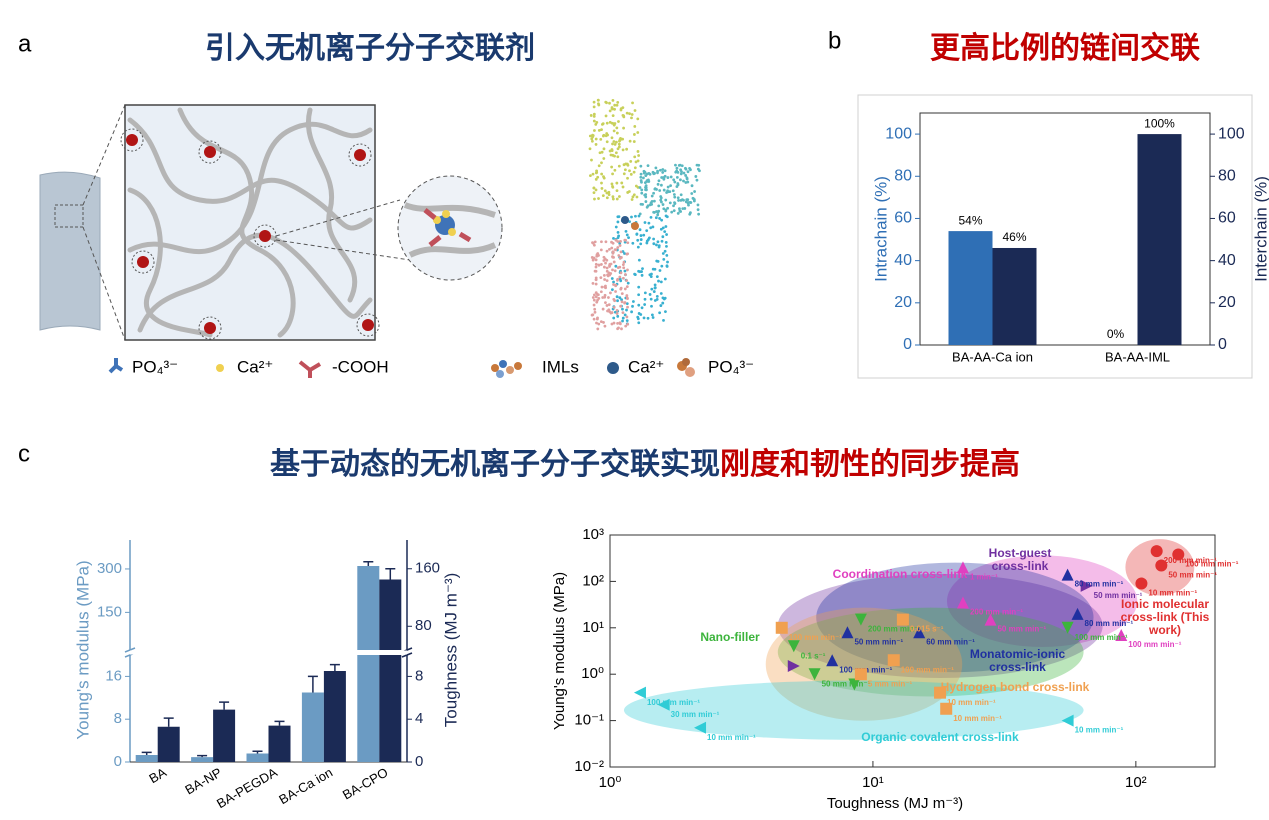 This screenshot has height=820, width=1269. Describe the element at coordinates (401, 368) in the screenshot. I see `legend-icons` at that location.